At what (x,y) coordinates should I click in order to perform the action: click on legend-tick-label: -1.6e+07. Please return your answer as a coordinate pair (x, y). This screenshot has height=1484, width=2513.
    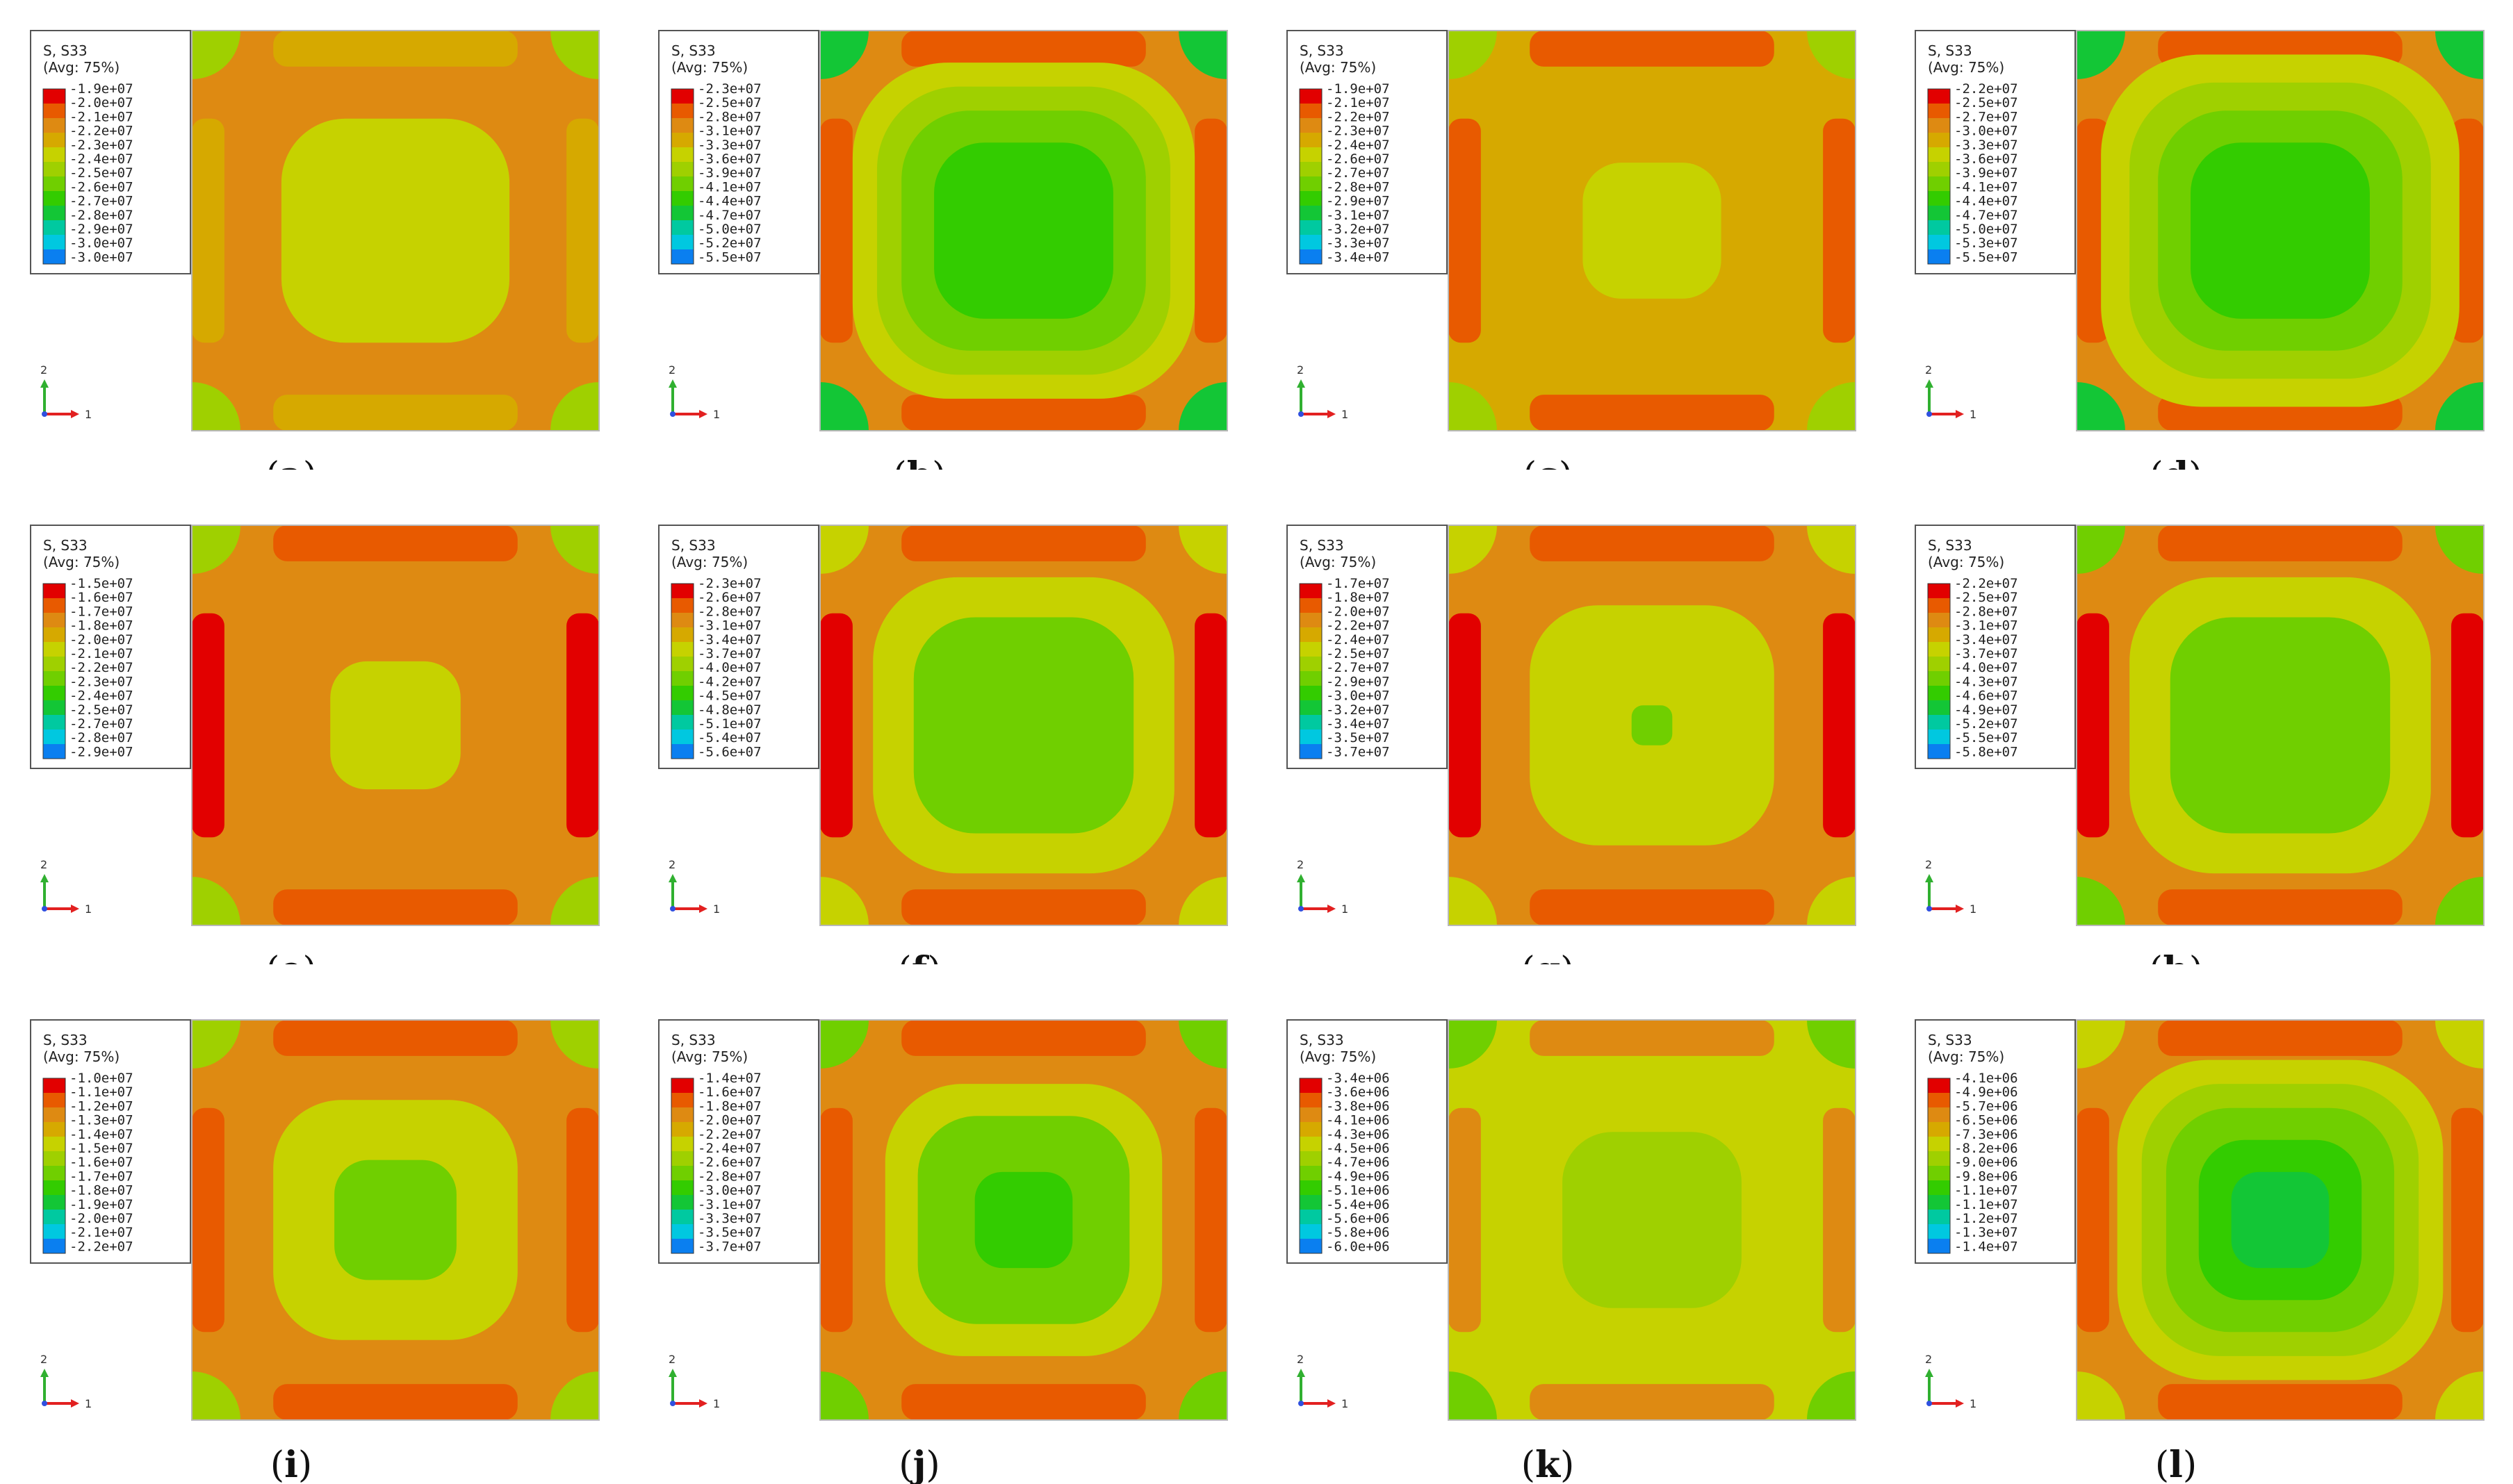
    Looking at the image, I should click on (101, 1162).